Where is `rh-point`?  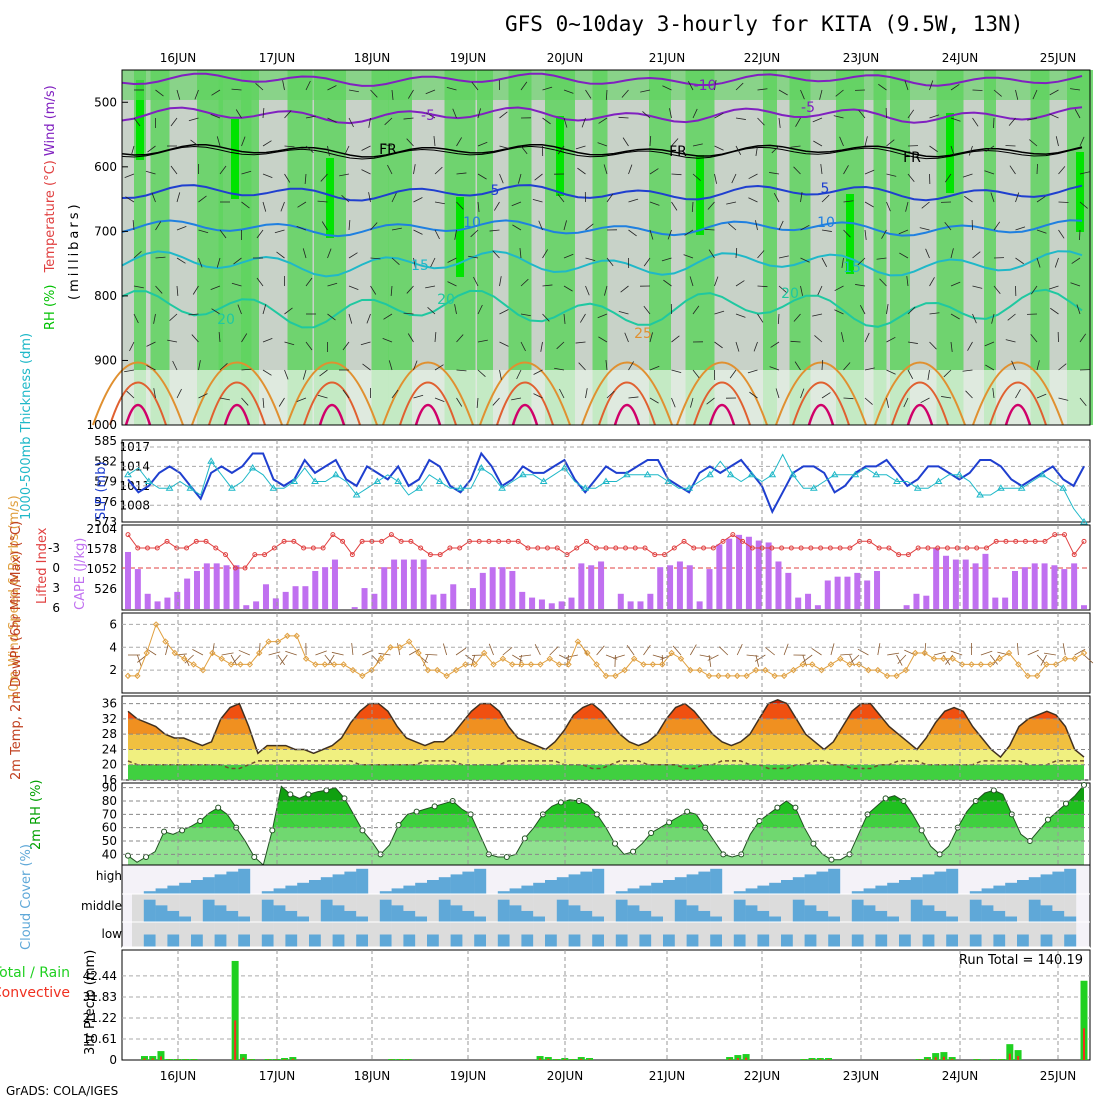
rh-point is located at coordinates (885, 798).